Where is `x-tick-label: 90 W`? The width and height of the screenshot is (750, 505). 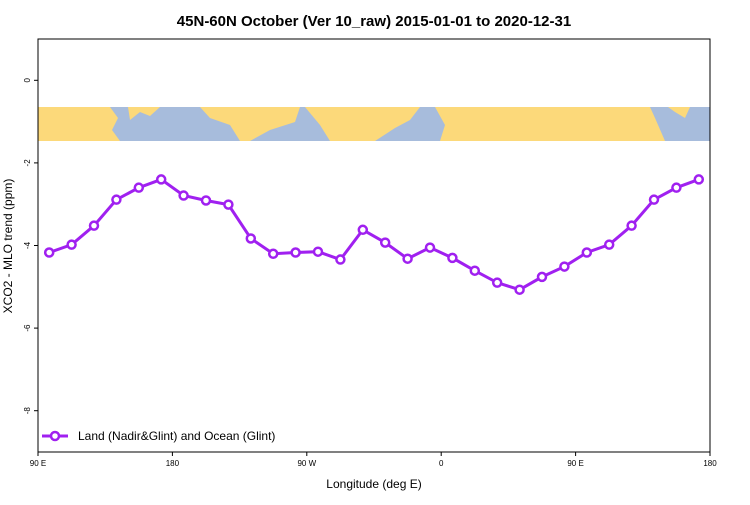 x-tick-label: 90 W is located at coordinates (306, 463).